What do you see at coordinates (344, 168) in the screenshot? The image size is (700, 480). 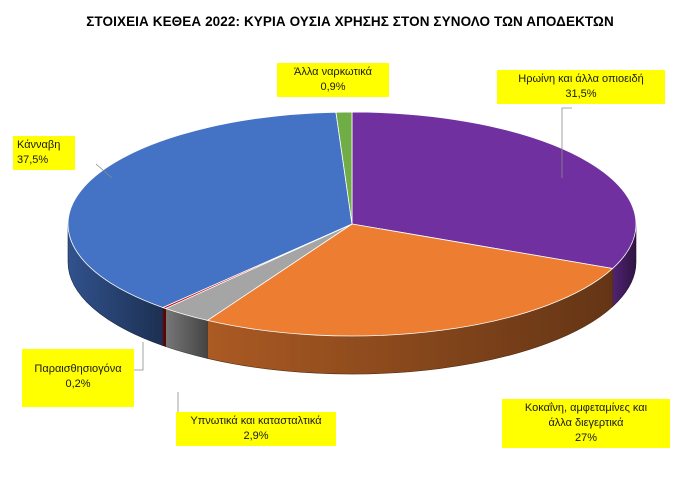 I see `pie-slice-άλλα-ναρκωτικά` at bounding box center [344, 168].